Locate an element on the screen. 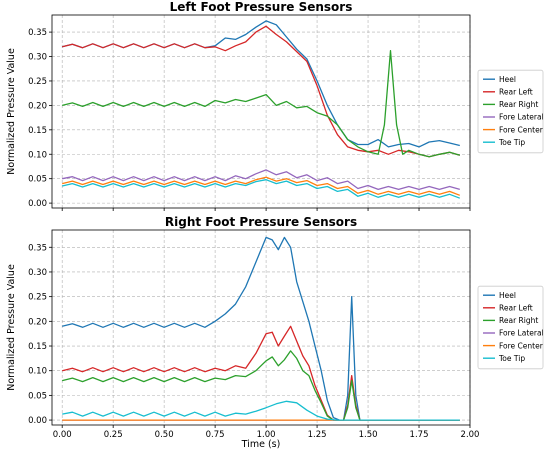 The height and width of the screenshot is (450, 550). x-axis-label: Time (s) is located at coordinates (261, 444).